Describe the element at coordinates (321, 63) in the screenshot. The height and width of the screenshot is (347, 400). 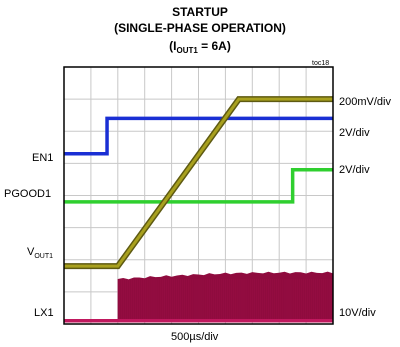
I see `chart-id: toc18` at that location.